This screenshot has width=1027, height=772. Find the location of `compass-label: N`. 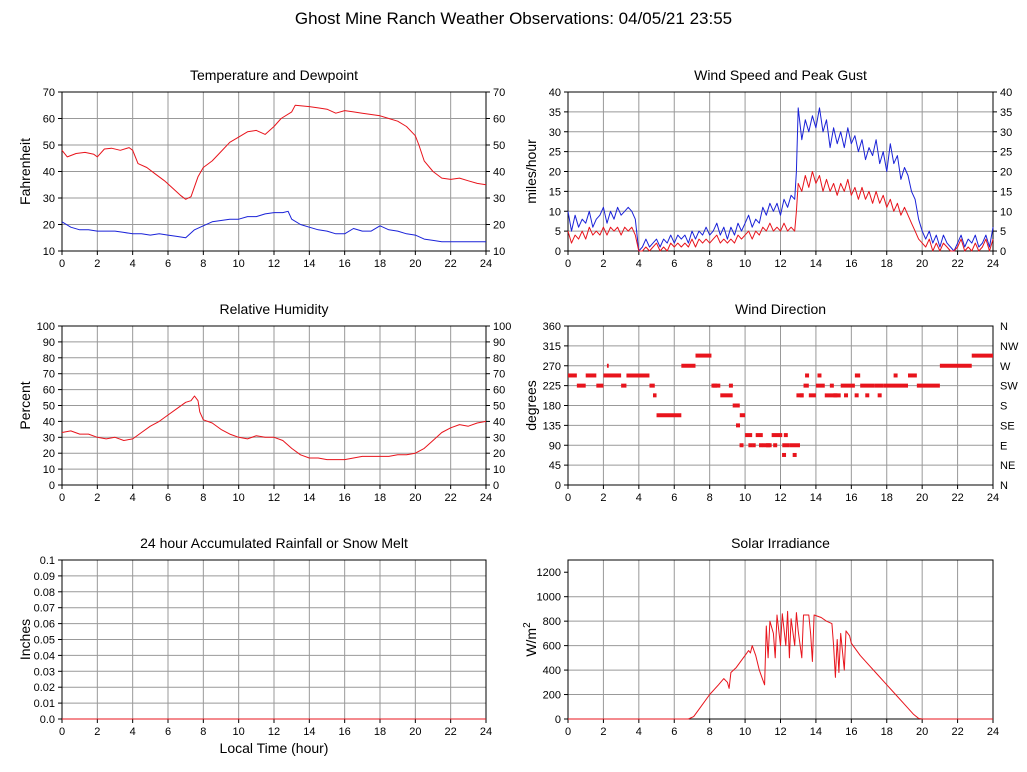

compass-label: N is located at coordinates (1004, 486).